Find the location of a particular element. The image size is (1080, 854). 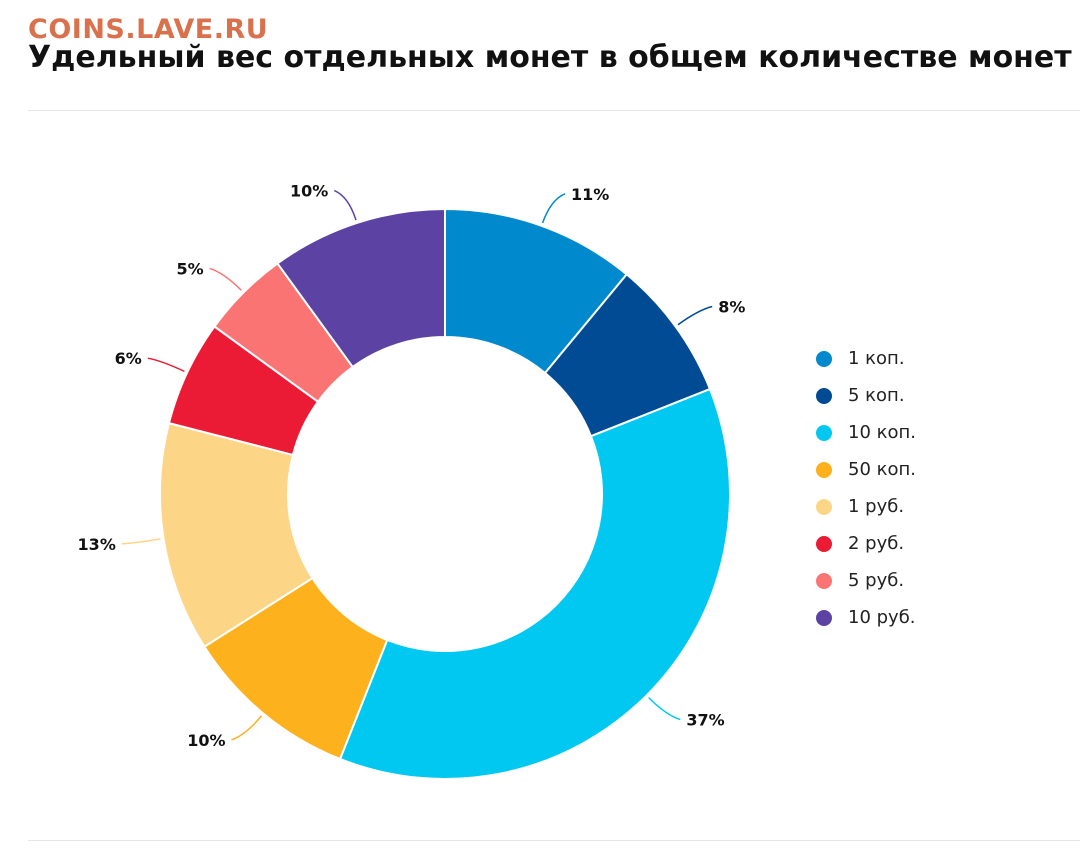

leader-5-коп is located at coordinates (695, 315).